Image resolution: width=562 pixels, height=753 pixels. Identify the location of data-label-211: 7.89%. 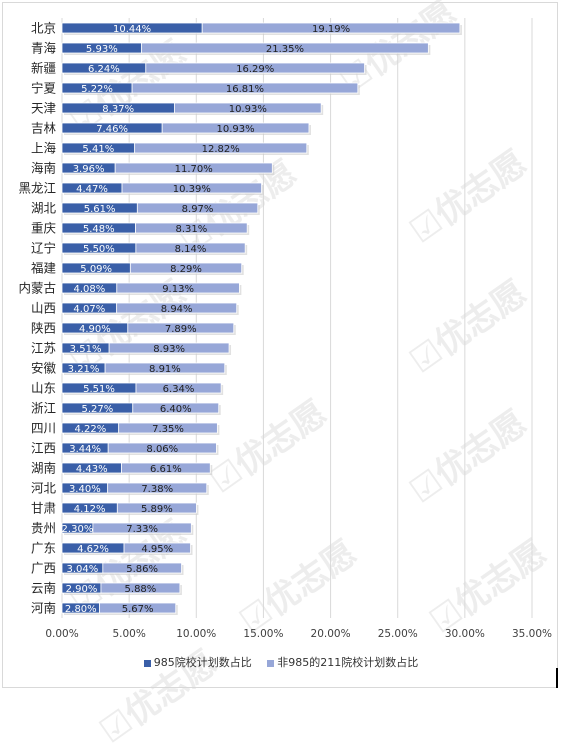
(181, 329).